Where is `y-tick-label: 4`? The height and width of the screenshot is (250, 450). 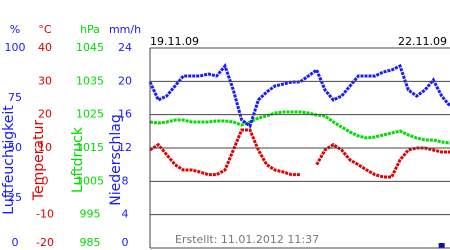 y-tick-label: 4 is located at coordinates (125, 214).